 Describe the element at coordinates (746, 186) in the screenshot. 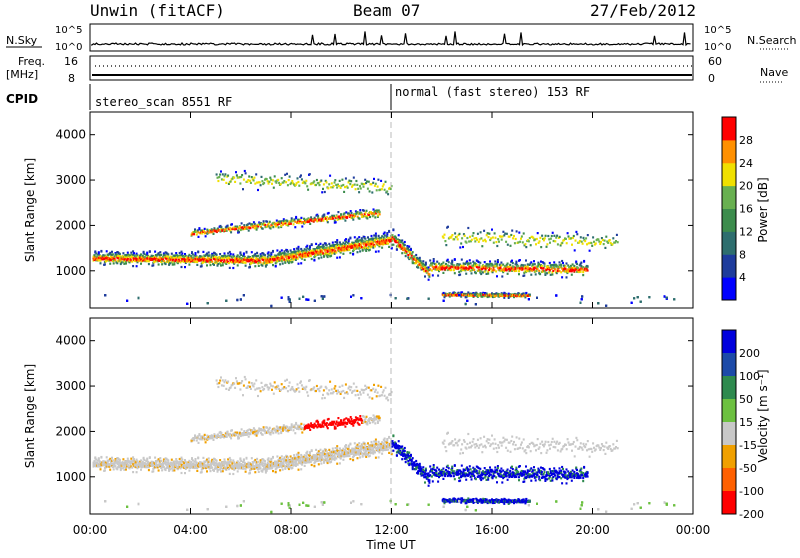

I see `power-colorbar-tick-4: 20` at that location.